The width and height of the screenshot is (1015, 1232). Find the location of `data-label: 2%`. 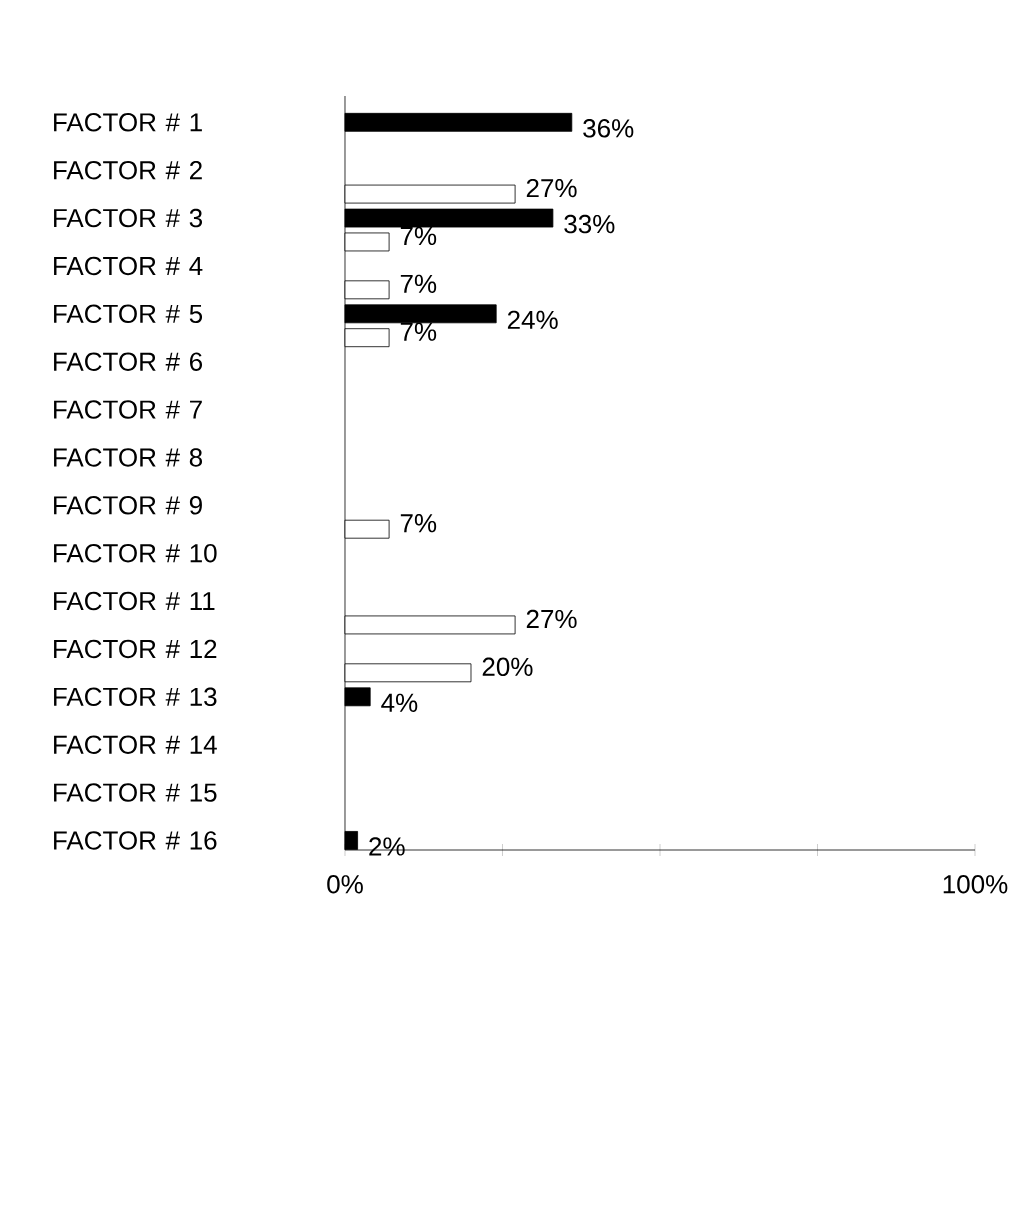

data-label: 2% is located at coordinates (387, 846).